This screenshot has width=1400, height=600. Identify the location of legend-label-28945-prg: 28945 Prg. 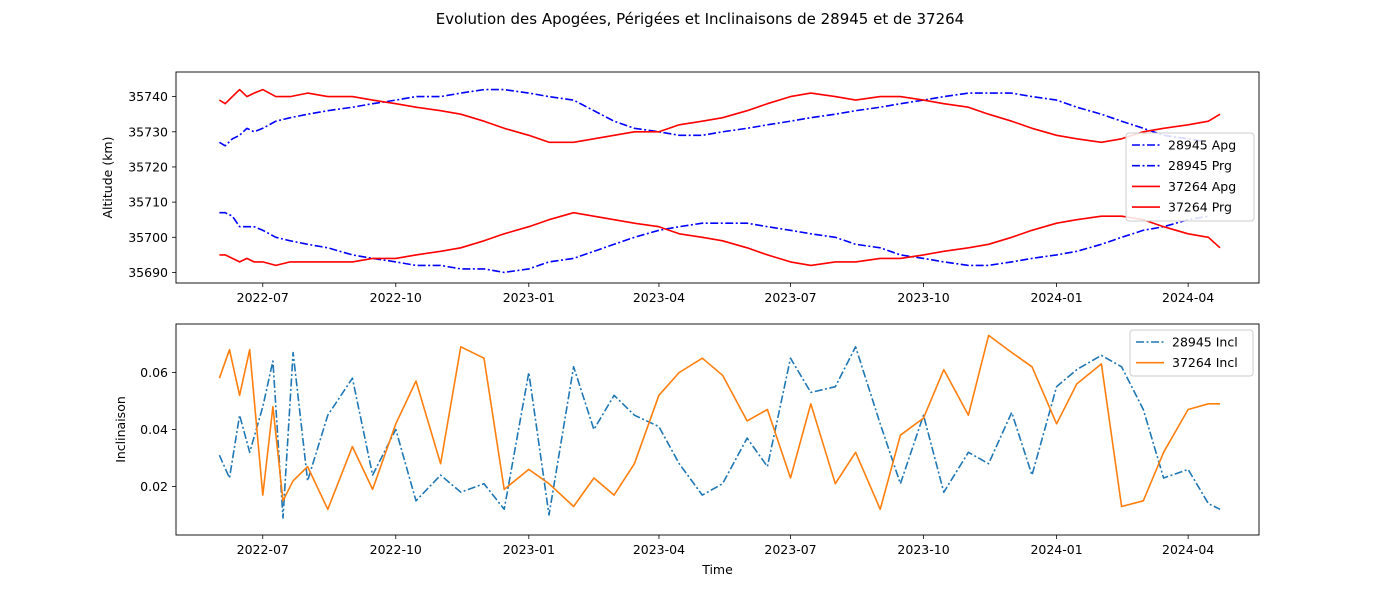
(1200, 165).